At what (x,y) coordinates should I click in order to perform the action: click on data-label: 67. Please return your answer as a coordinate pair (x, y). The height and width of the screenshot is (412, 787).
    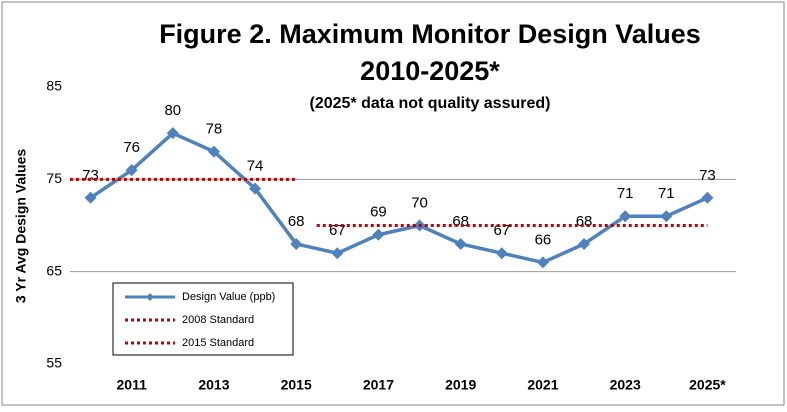
    Looking at the image, I should click on (501, 230).